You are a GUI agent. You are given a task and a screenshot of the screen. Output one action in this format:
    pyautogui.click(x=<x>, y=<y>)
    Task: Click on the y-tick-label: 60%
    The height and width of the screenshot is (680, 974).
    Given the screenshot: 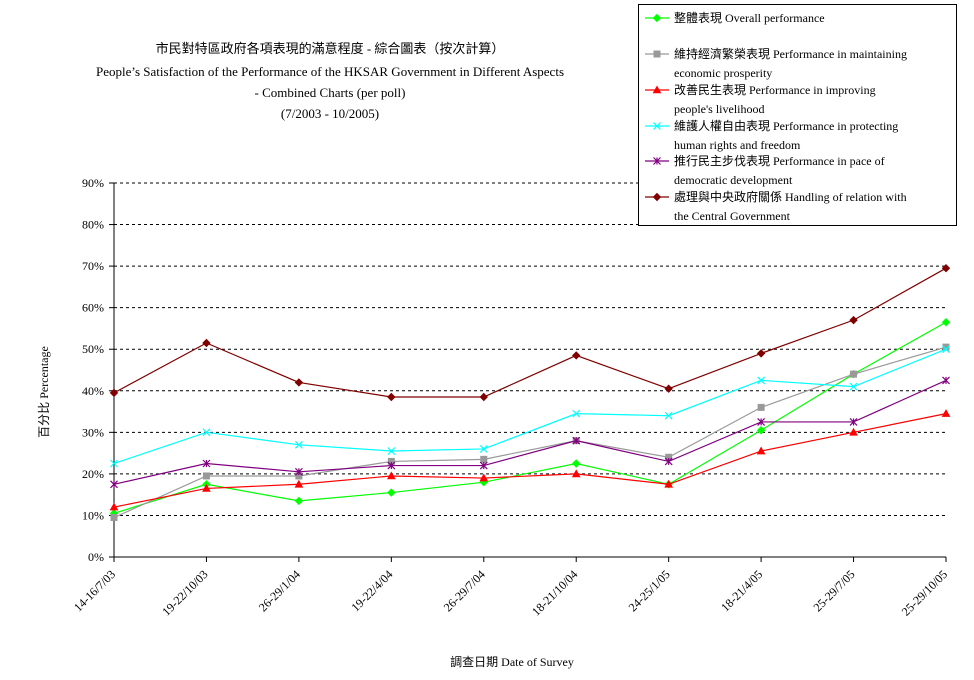 What is the action you would take?
    pyautogui.click(x=93, y=308)
    